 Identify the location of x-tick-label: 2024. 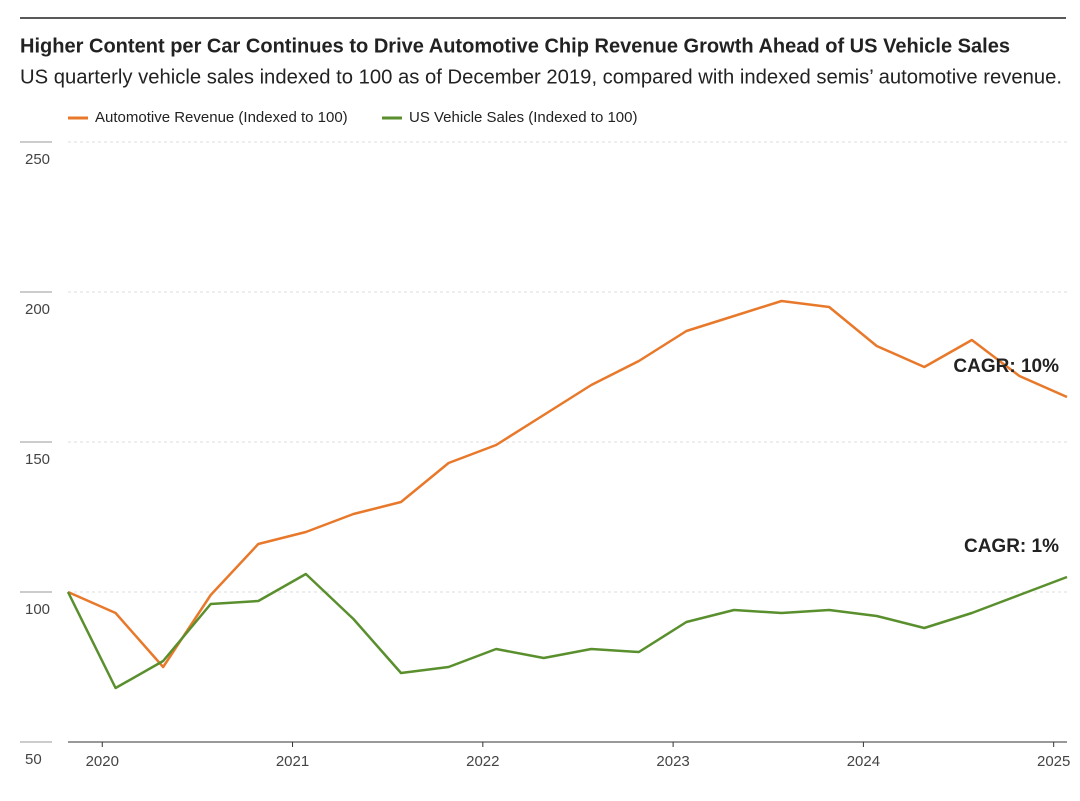
(863, 761).